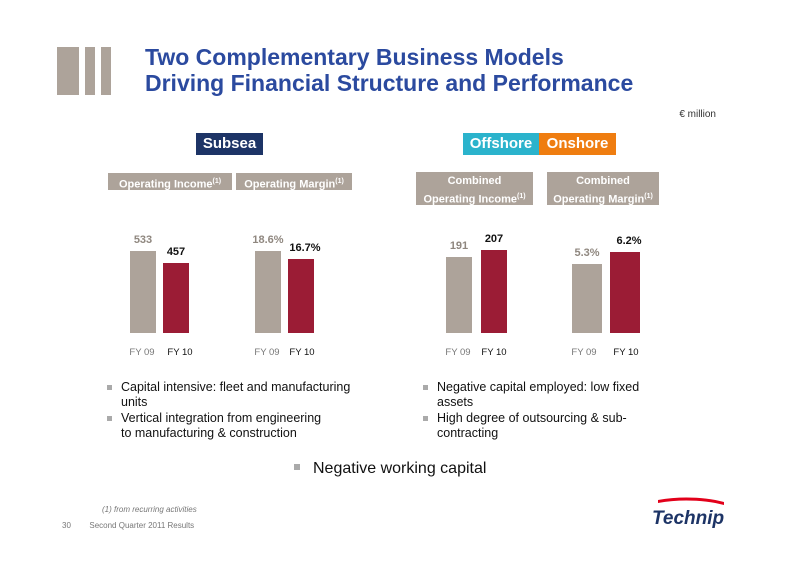  Describe the element at coordinates (603, 189) in the screenshot. I see `header-combined-margin: Combined Operating Margin(1)` at that location.